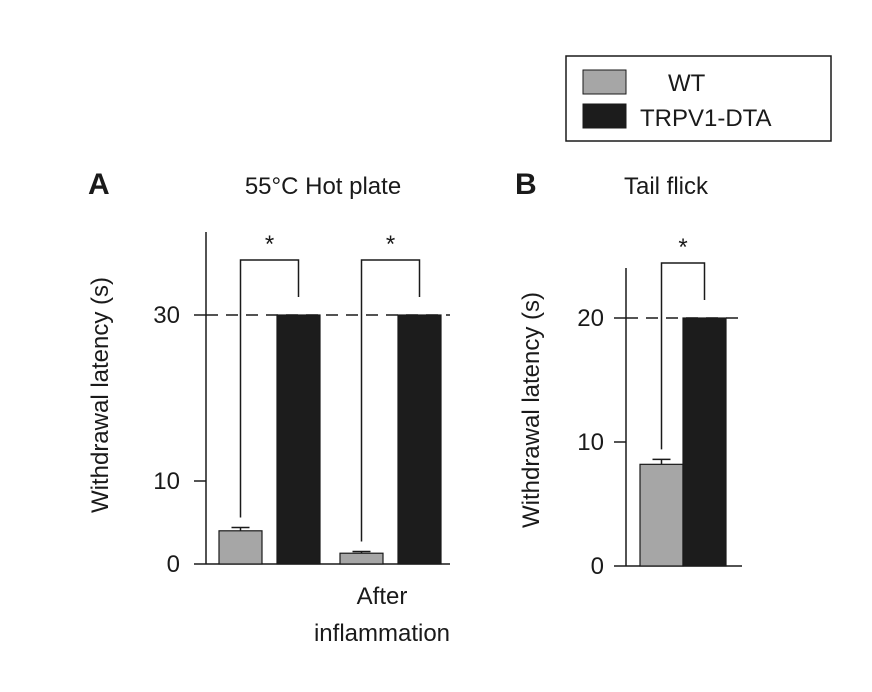  What do you see at coordinates (330, 439) in the screenshot?
I see `bars-a` at bounding box center [330, 439].